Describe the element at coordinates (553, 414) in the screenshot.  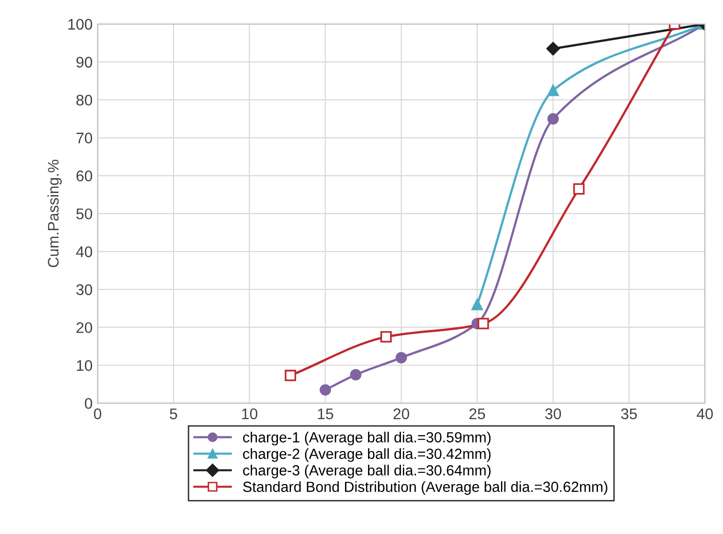
I see `x-tick-label: 30` at that location.